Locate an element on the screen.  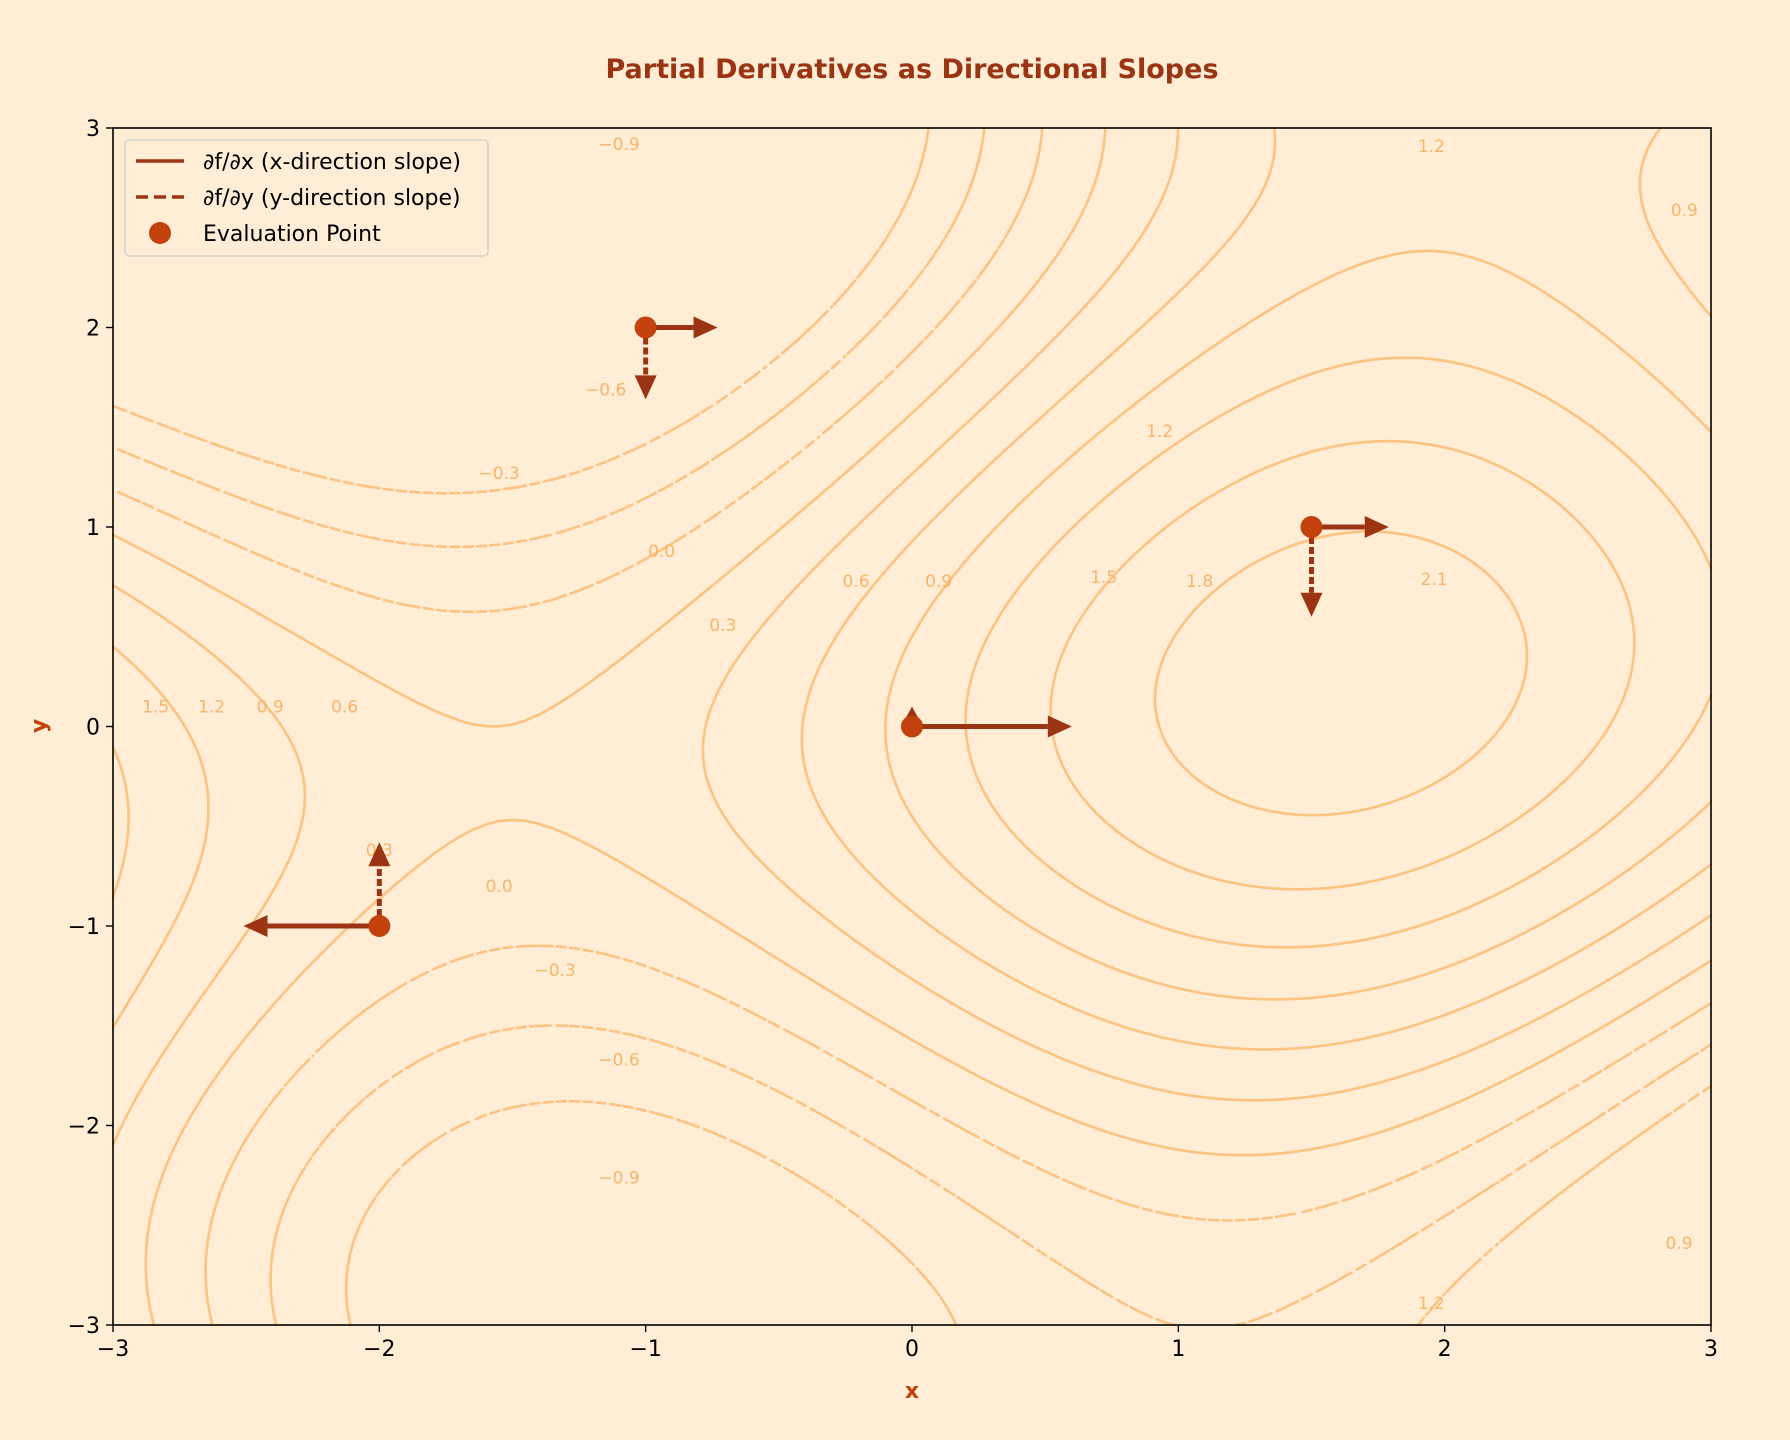
legend-point-marker is located at coordinates (160, 233).